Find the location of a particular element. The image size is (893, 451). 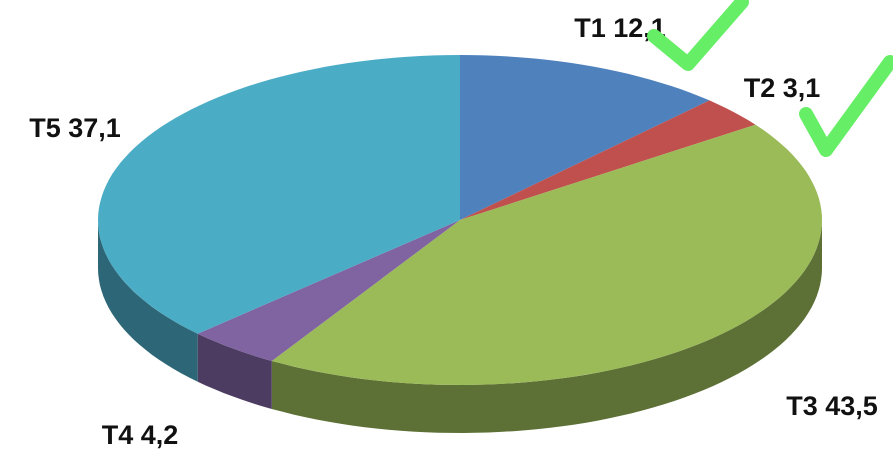

value-label: 4,2 is located at coordinates (160, 435).